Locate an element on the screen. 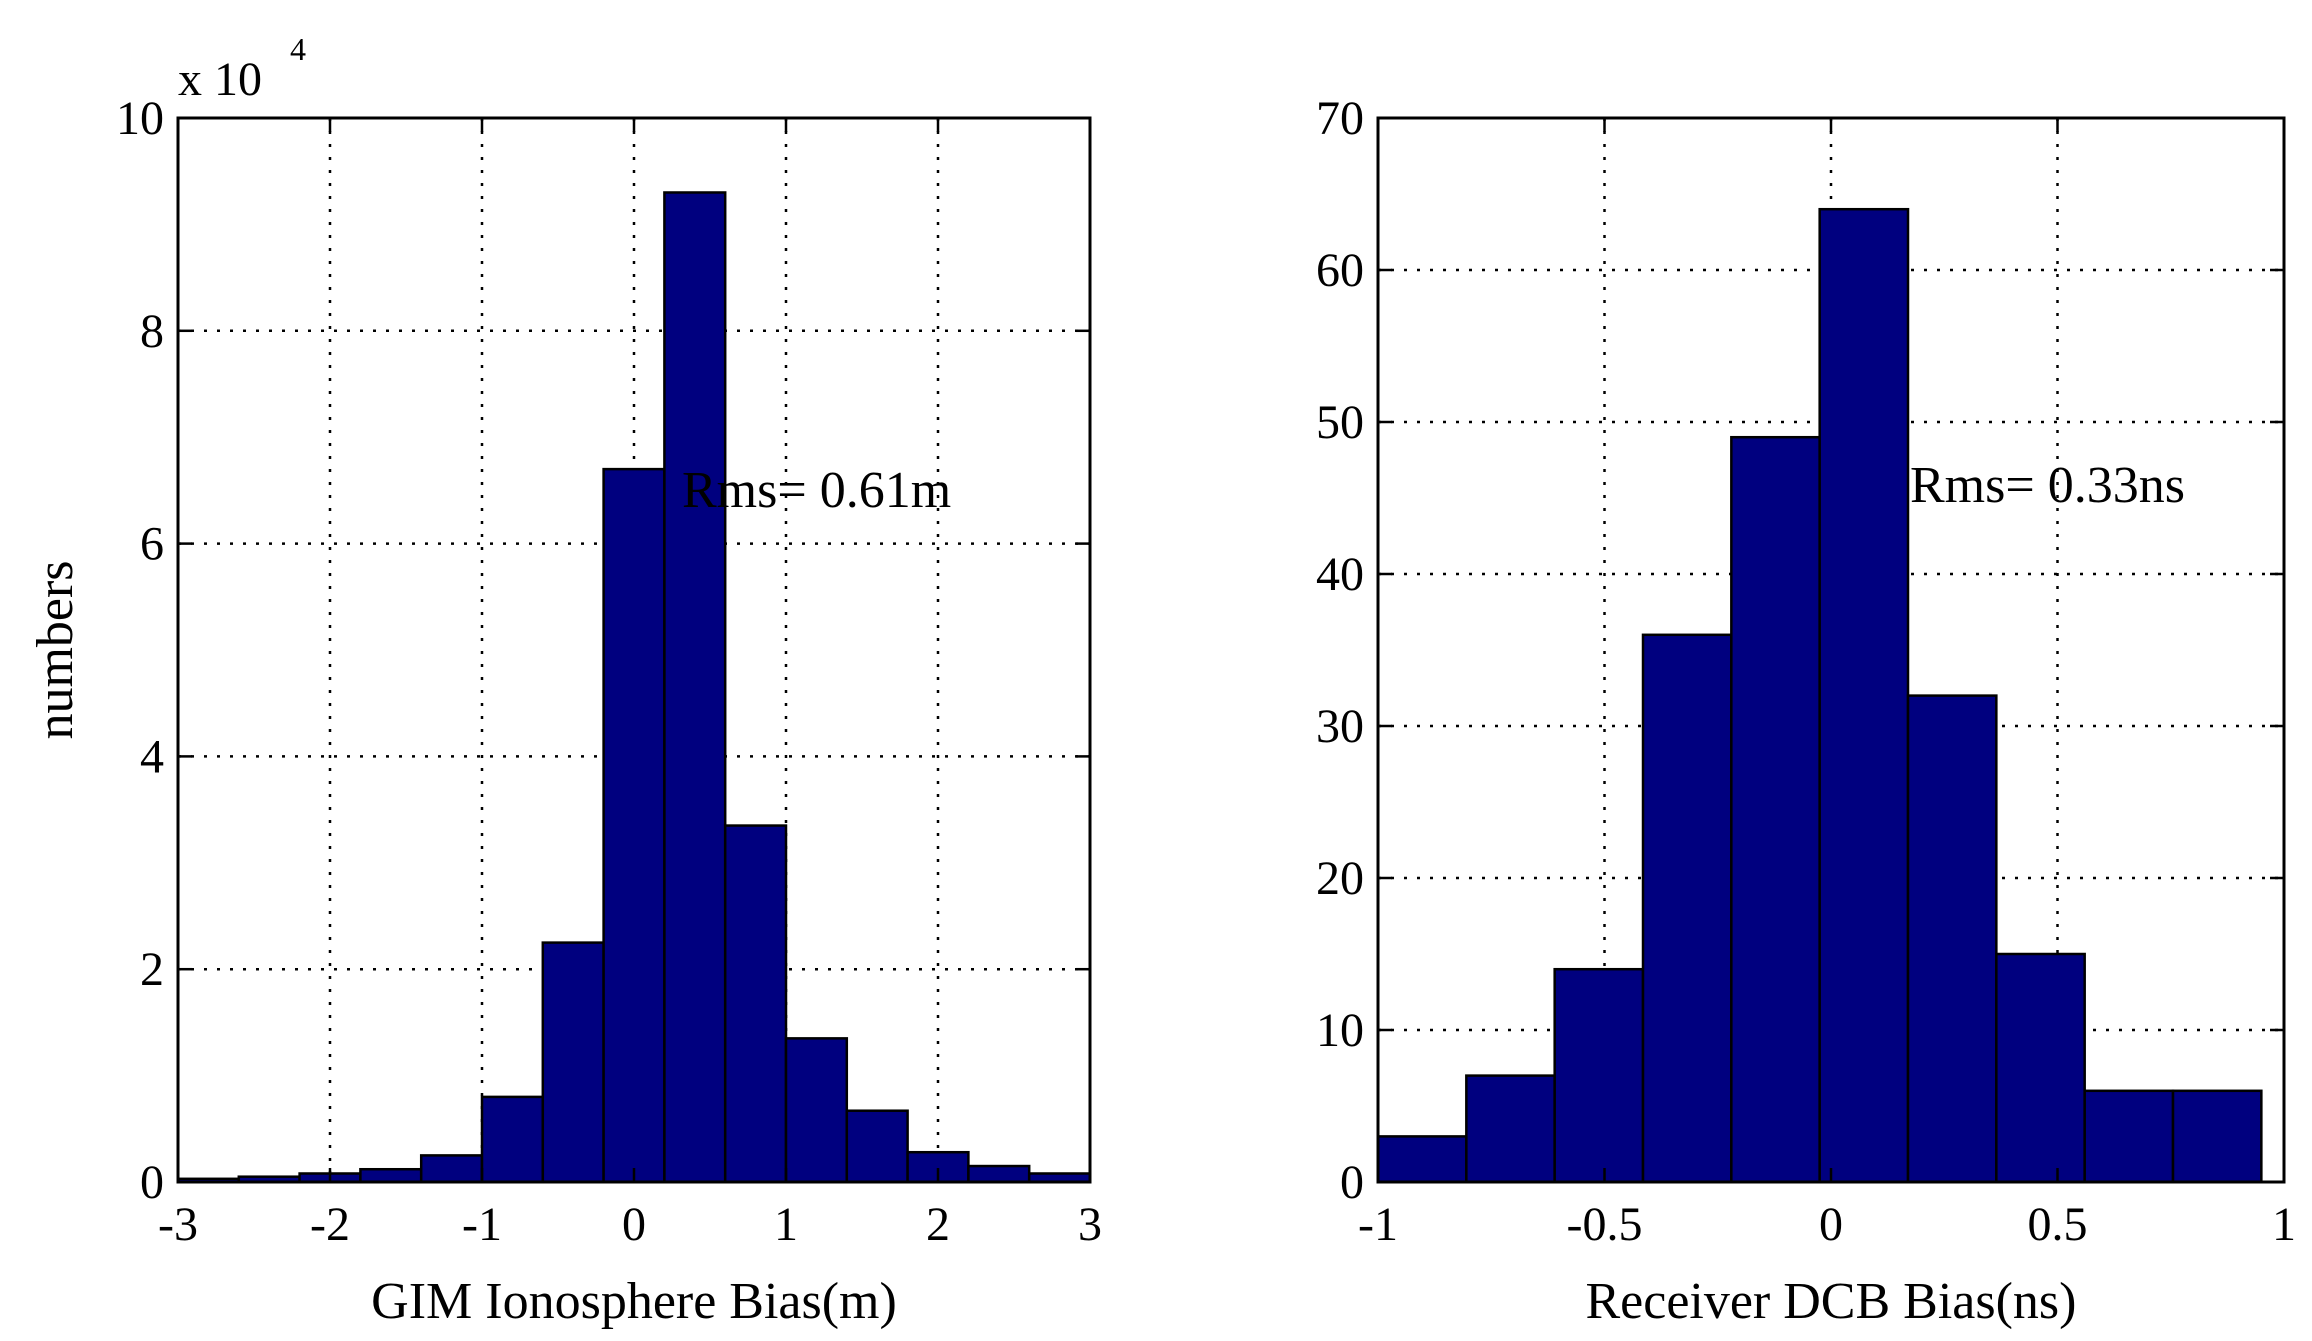 The width and height of the screenshot is (2312, 1341). left-rms-annotation: Rms= 0.61m is located at coordinates (816, 490).